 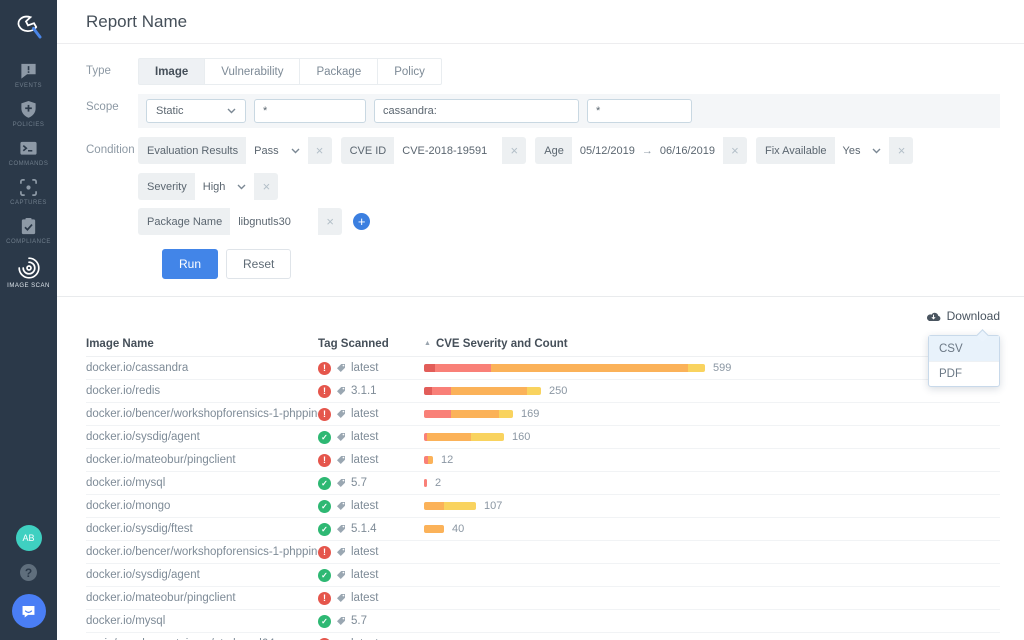 What do you see at coordinates (543, 368) in the screenshot?
I see `table-row: docker.io/cassandra! latest 599` at bounding box center [543, 368].